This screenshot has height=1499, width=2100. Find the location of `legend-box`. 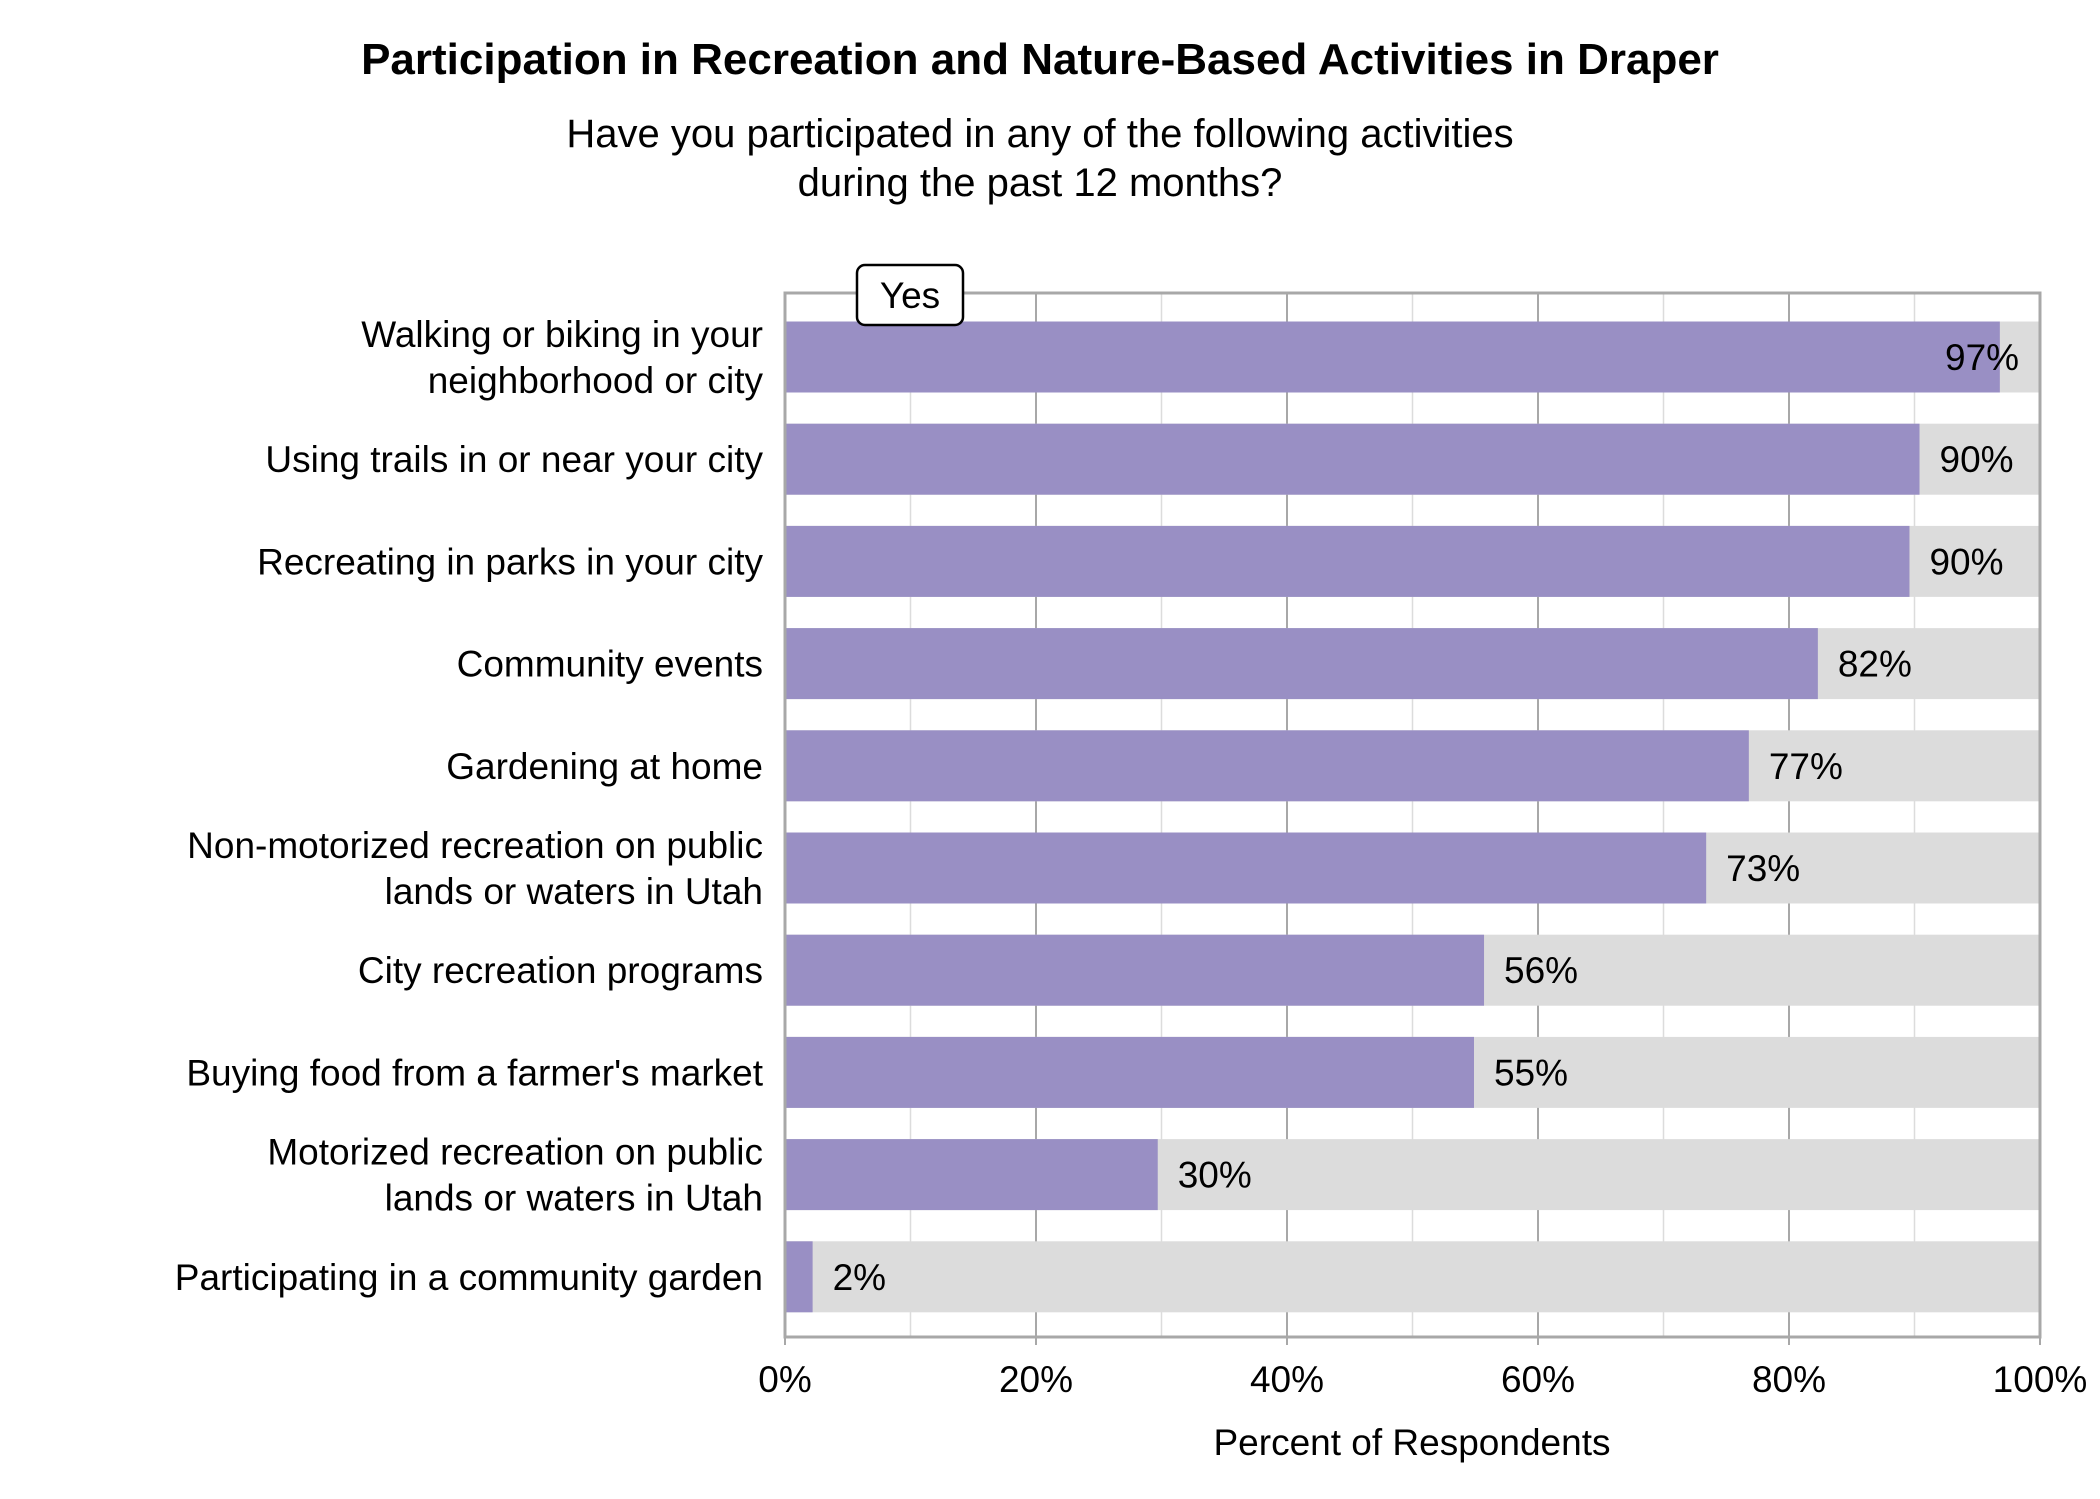

legend-box is located at coordinates (910, 295).